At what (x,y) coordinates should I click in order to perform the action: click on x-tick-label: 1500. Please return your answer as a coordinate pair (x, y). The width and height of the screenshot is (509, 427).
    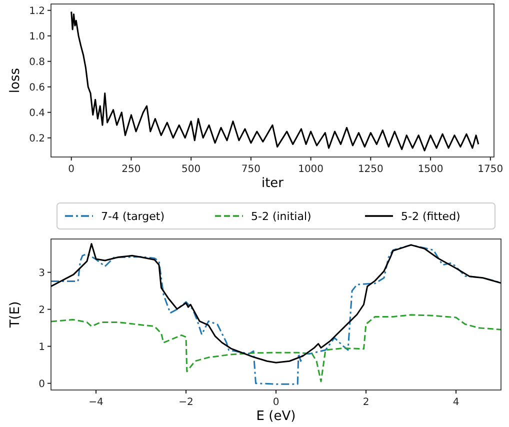
    Looking at the image, I should click on (431, 169).